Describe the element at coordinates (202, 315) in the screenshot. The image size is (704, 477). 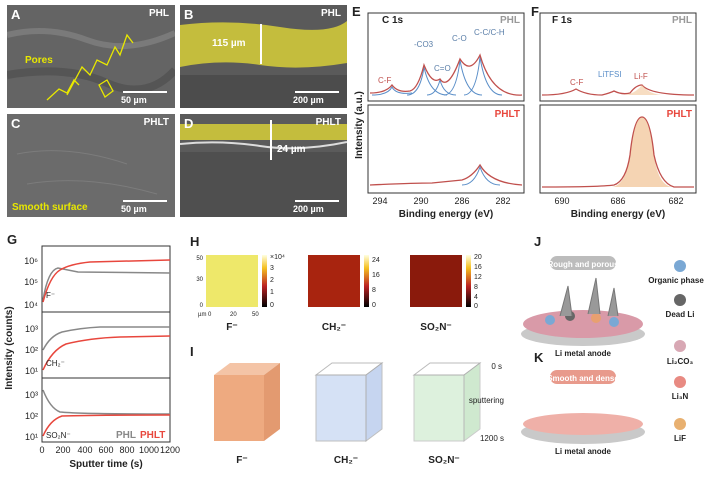
I see `h-unit: µm` at that location.